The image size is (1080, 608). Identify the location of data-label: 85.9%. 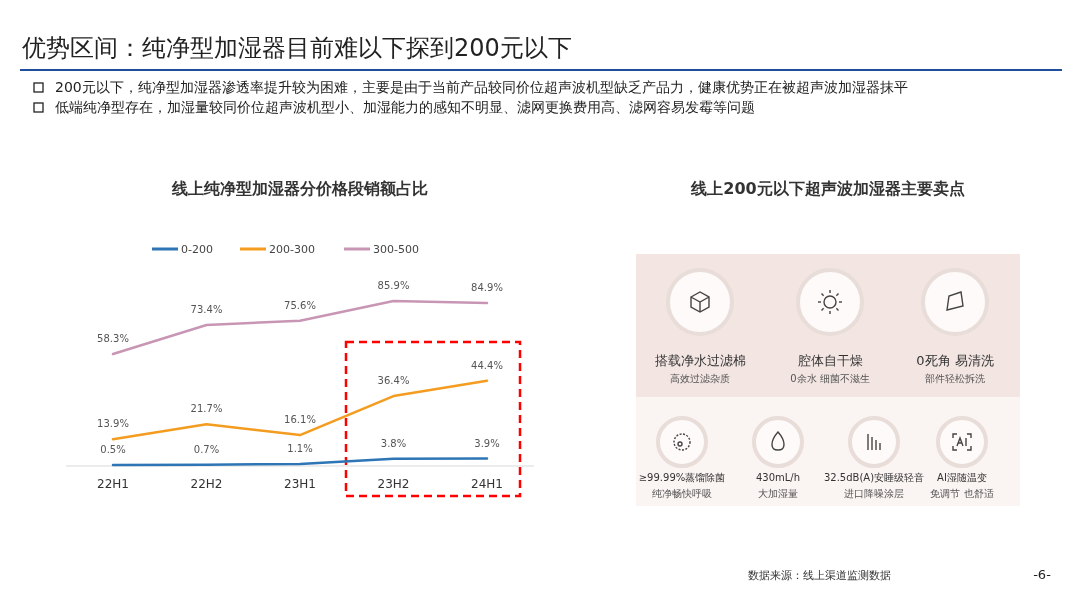
(393, 285).